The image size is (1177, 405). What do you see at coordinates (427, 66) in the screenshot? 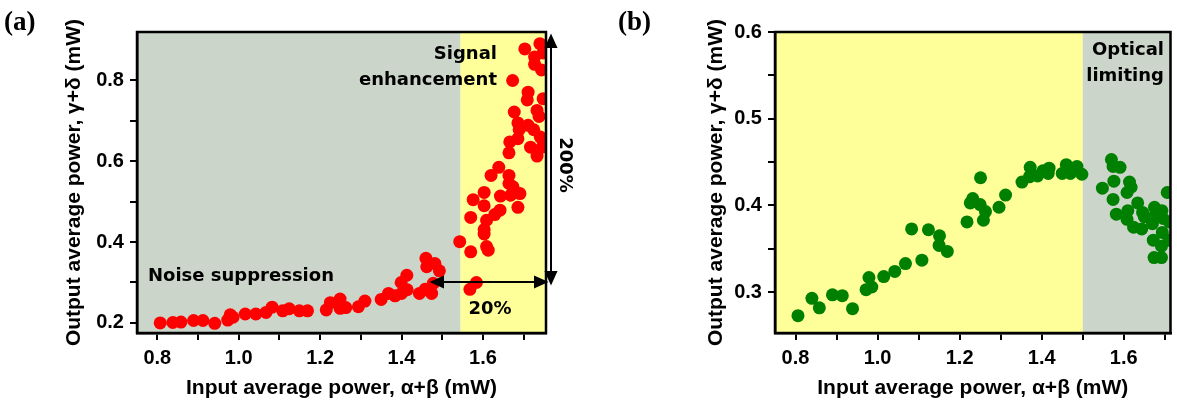
I see `band-label: Signal enhancement` at bounding box center [427, 66].